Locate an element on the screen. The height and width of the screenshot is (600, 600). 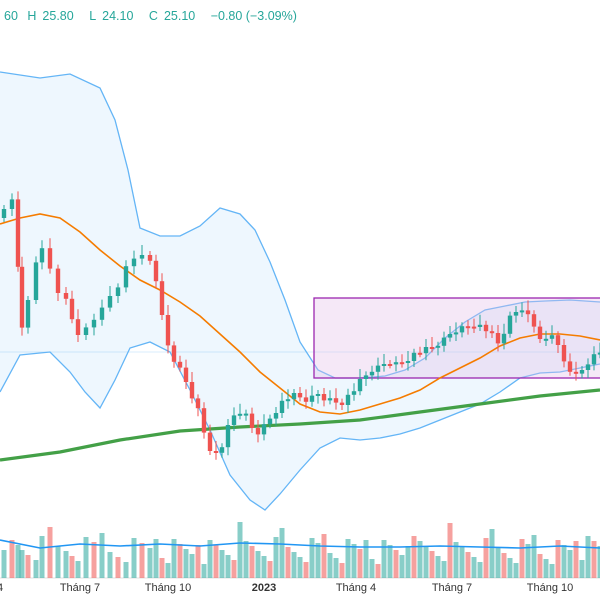
change-value: −0.80 (−3.09%) is located at coordinates (253, 16).